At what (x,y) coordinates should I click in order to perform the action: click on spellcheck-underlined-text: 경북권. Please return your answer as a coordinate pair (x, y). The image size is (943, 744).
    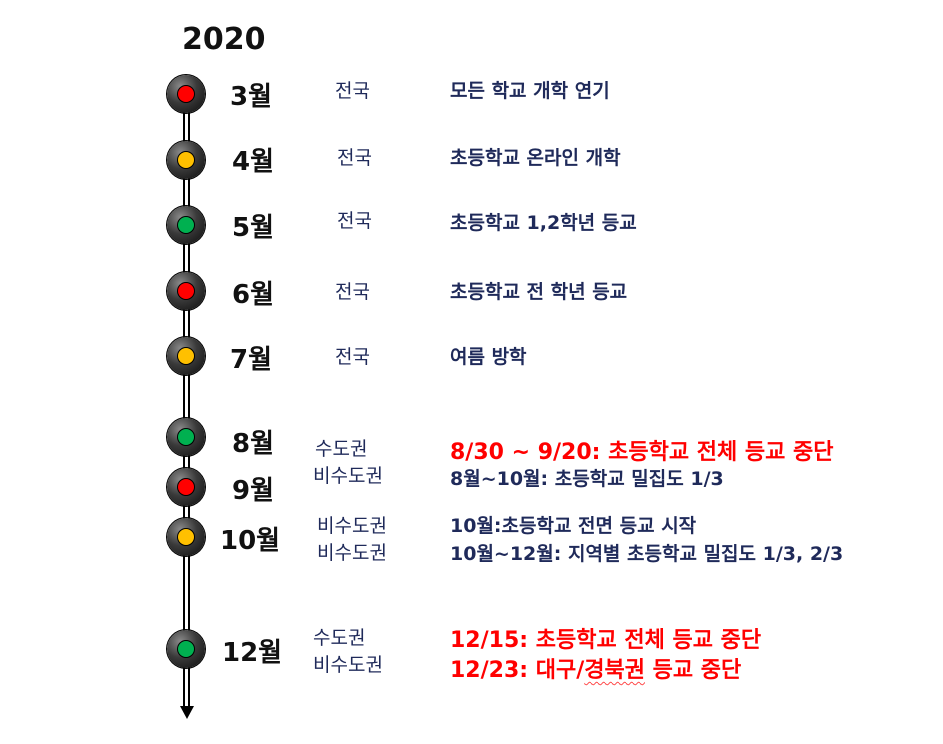
    Looking at the image, I should click on (614, 670).